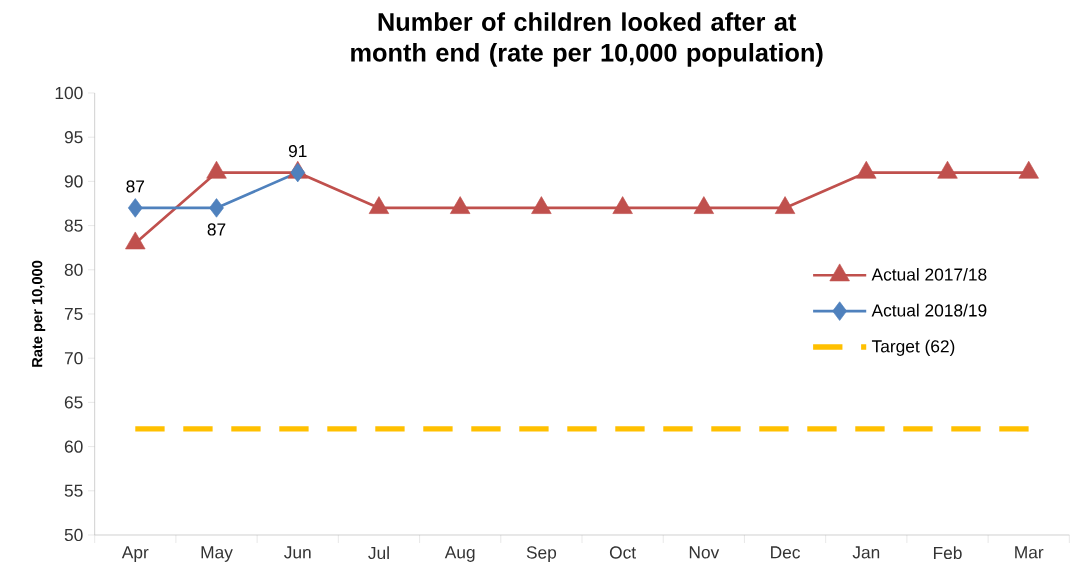 The image size is (1073, 581). I want to click on x-tick-label: May, so click(217, 554).